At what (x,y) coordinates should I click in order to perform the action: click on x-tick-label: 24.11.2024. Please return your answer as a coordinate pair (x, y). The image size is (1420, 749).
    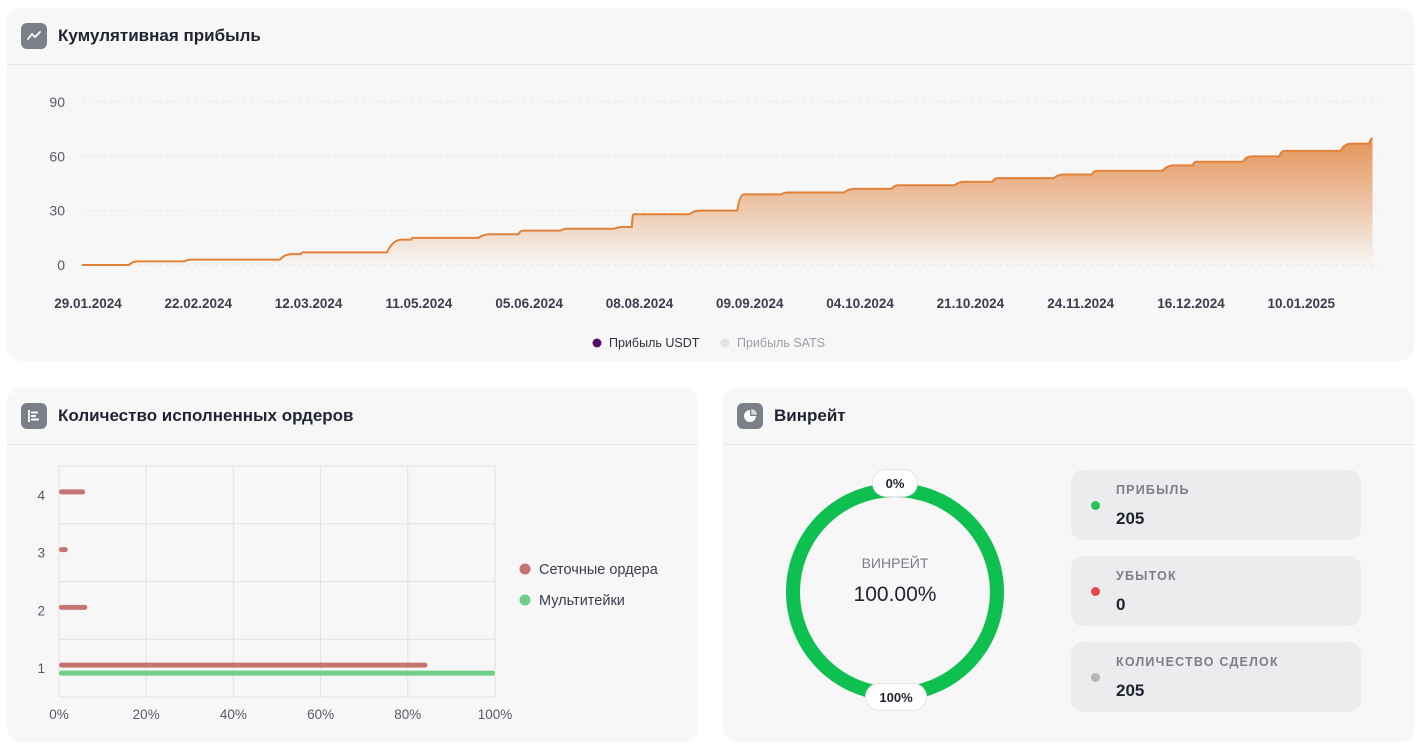
    Looking at the image, I should click on (1080, 303).